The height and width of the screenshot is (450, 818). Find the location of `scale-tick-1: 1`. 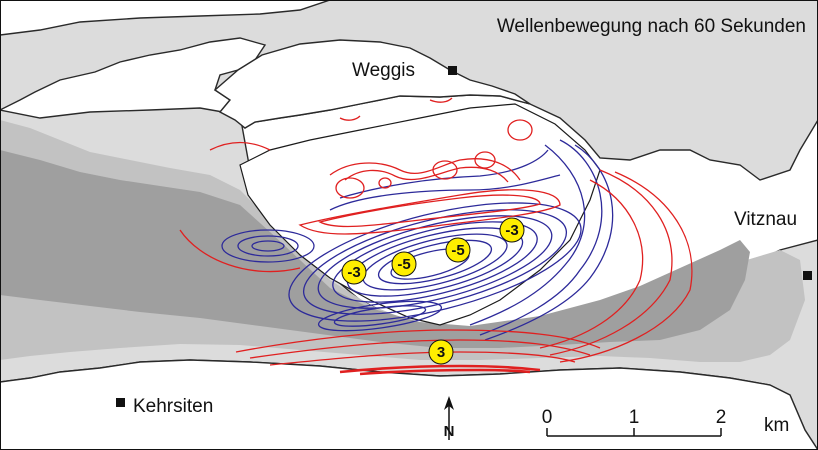

scale-tick-1: 1 is located at coordinates (634, 417).